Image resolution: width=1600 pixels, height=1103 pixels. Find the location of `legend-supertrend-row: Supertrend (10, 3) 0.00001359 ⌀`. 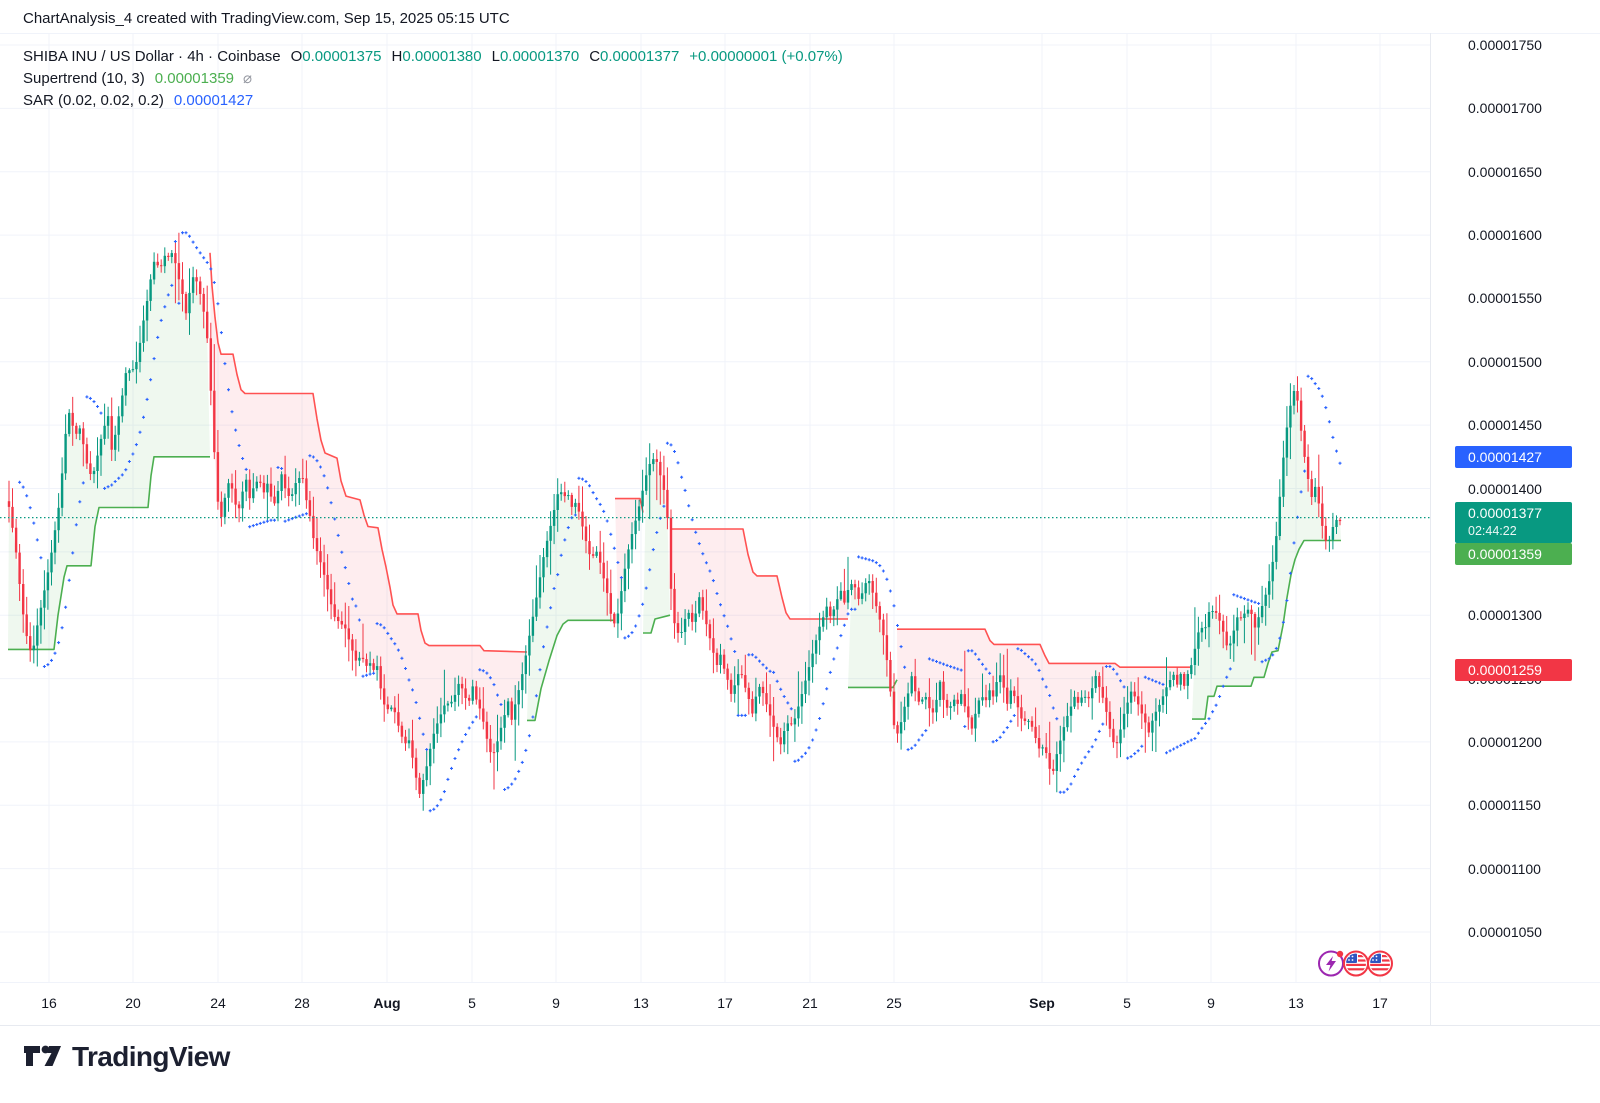

legend-supertrend-row: Supertrend (10, 3) 0.00001359 ⌀ is located at coordinates (433, 78).